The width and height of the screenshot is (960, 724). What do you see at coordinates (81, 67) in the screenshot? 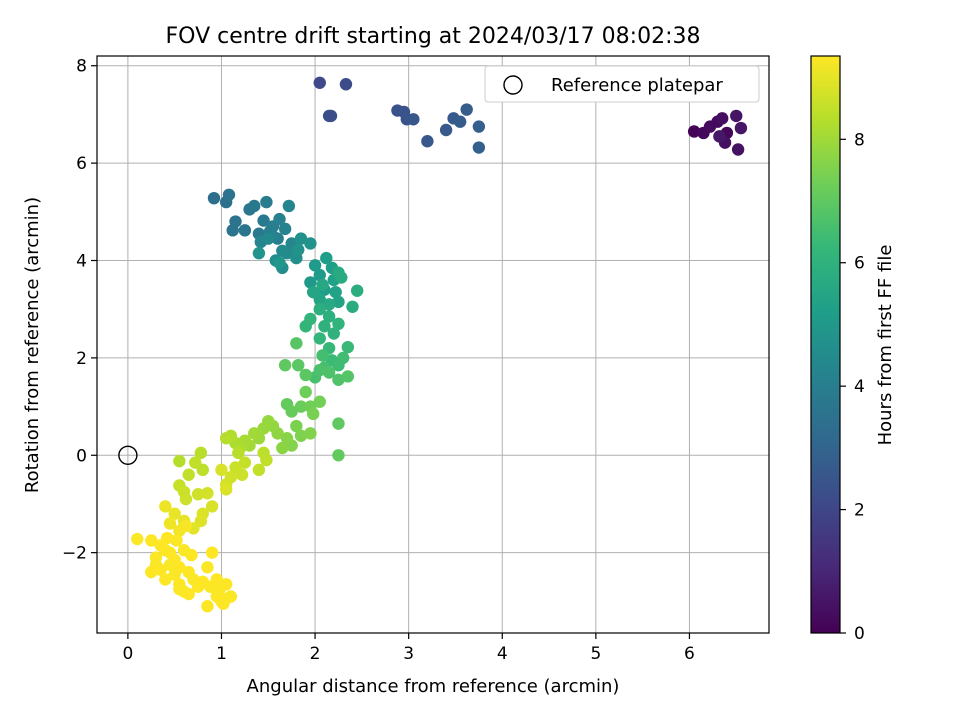
I see `y-tick-label: 8` at bounding box center [81, 67].